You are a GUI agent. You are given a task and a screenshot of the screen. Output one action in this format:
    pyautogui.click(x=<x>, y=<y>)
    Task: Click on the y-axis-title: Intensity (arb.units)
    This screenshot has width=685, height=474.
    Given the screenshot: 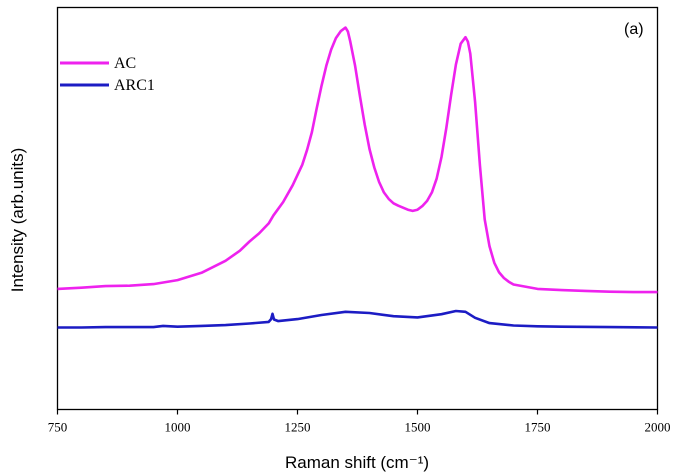 What is the action you would take?
    pyautogui.click(x=17, y=220)
    